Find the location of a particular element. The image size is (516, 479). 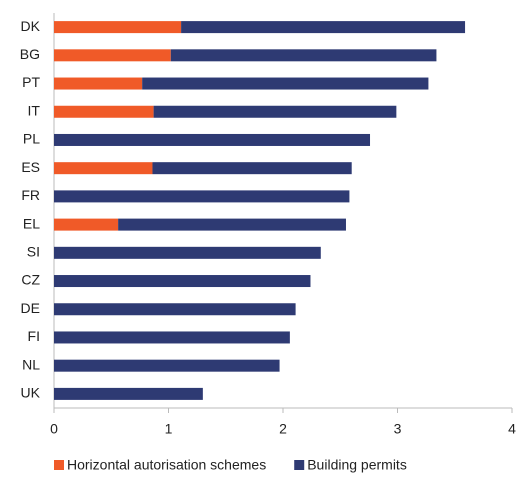

x-tick-label: 4 is located at coordinates (512, 429).